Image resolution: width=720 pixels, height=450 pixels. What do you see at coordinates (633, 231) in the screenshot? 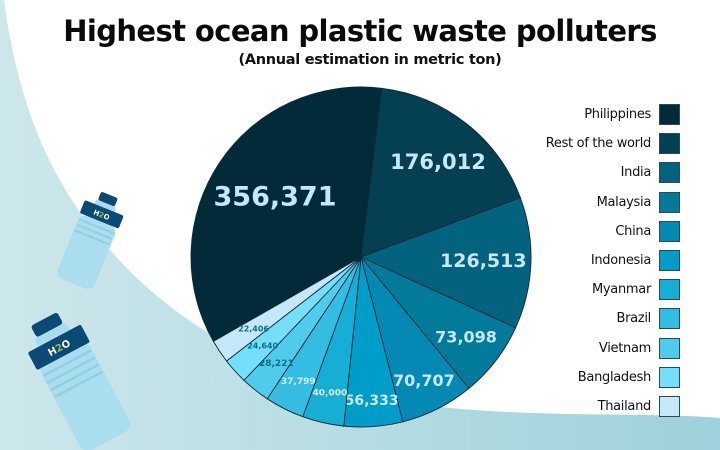
I see `legend-label: China` at bounding box center [633, 231].